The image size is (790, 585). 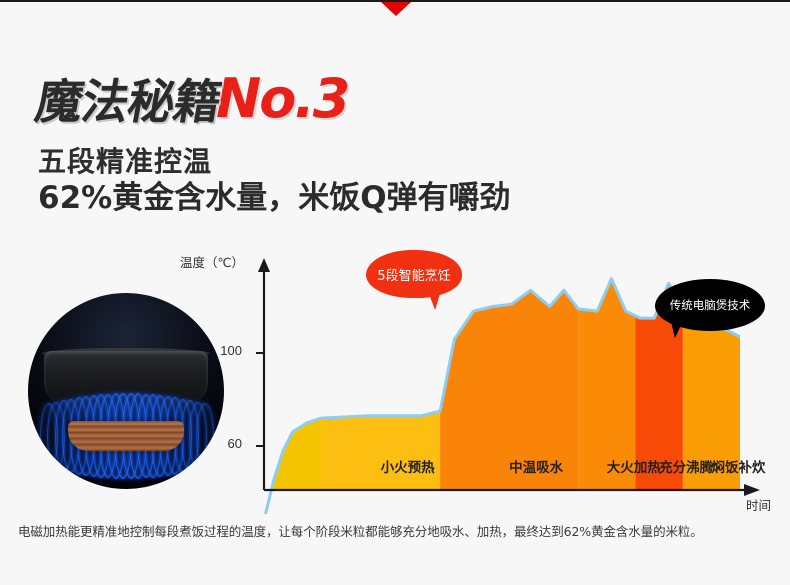 What do you see at coordinates (205, 436) in the screenshot?
I see `induction-coil` at bounding box center [205, 436].